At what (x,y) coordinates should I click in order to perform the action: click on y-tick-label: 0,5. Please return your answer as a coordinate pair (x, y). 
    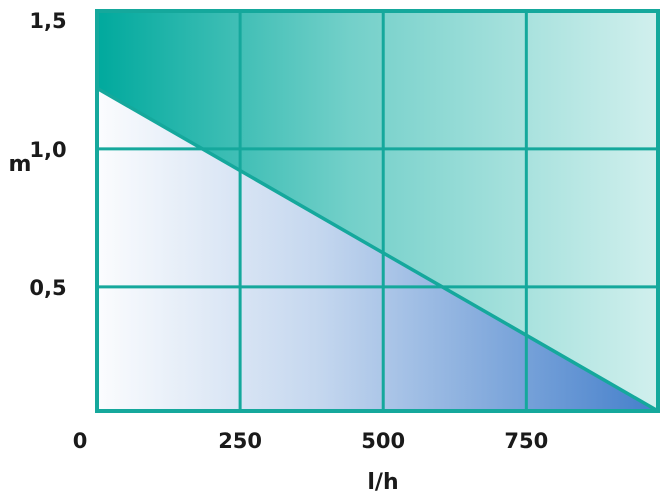
    Looking at the image, I should click on (47, 288).